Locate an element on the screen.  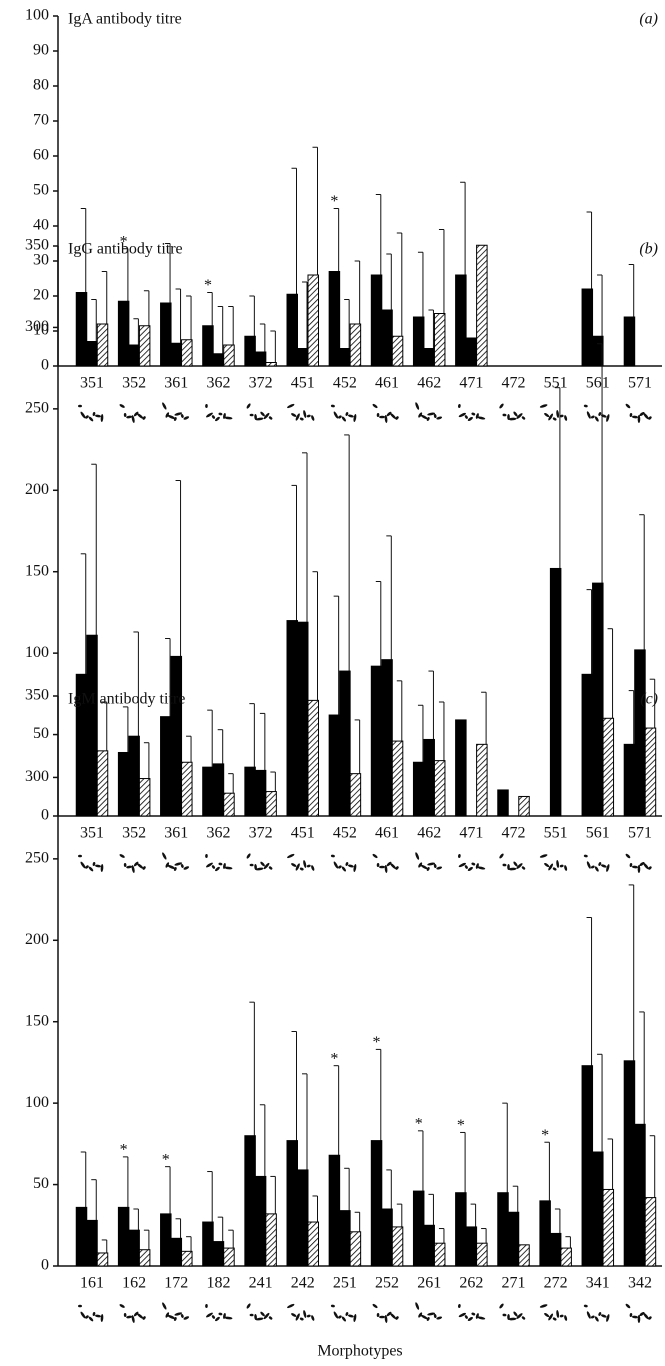
x-tick-label: 361 is located at coordinates (176, 383).